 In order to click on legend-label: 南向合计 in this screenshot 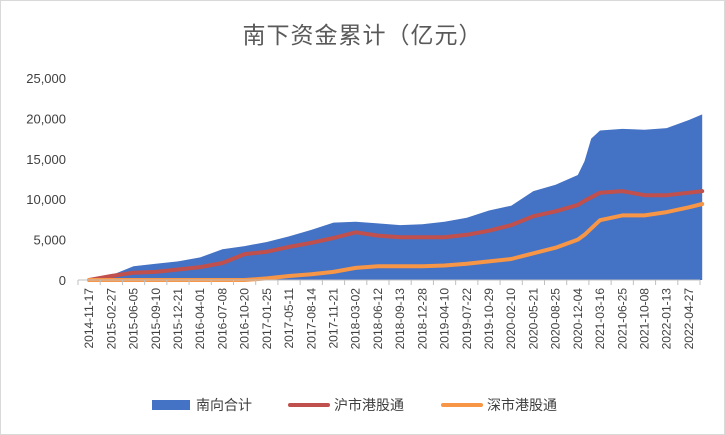, I will do `click(224, 406)`.